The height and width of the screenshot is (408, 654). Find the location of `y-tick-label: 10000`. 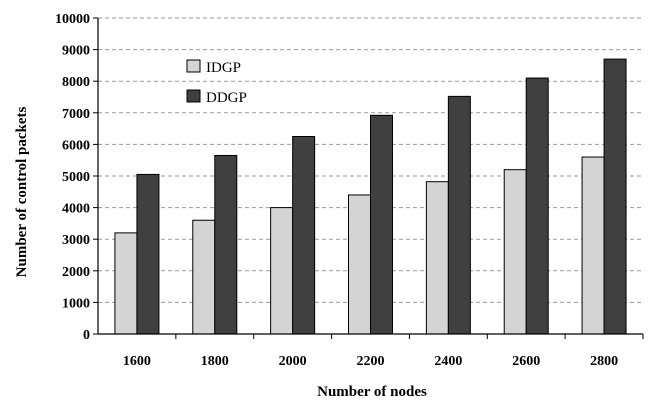

y-tick-label: 10000 is located at coordinates (72, 19).